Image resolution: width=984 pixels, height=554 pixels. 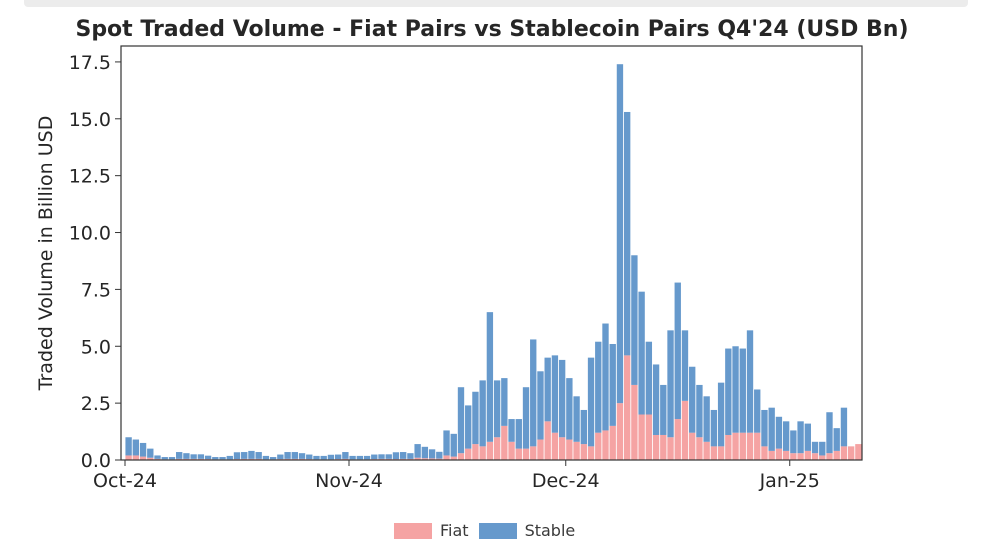 I want to click on legend-swatch-fiat, so click(x=413, y=530).